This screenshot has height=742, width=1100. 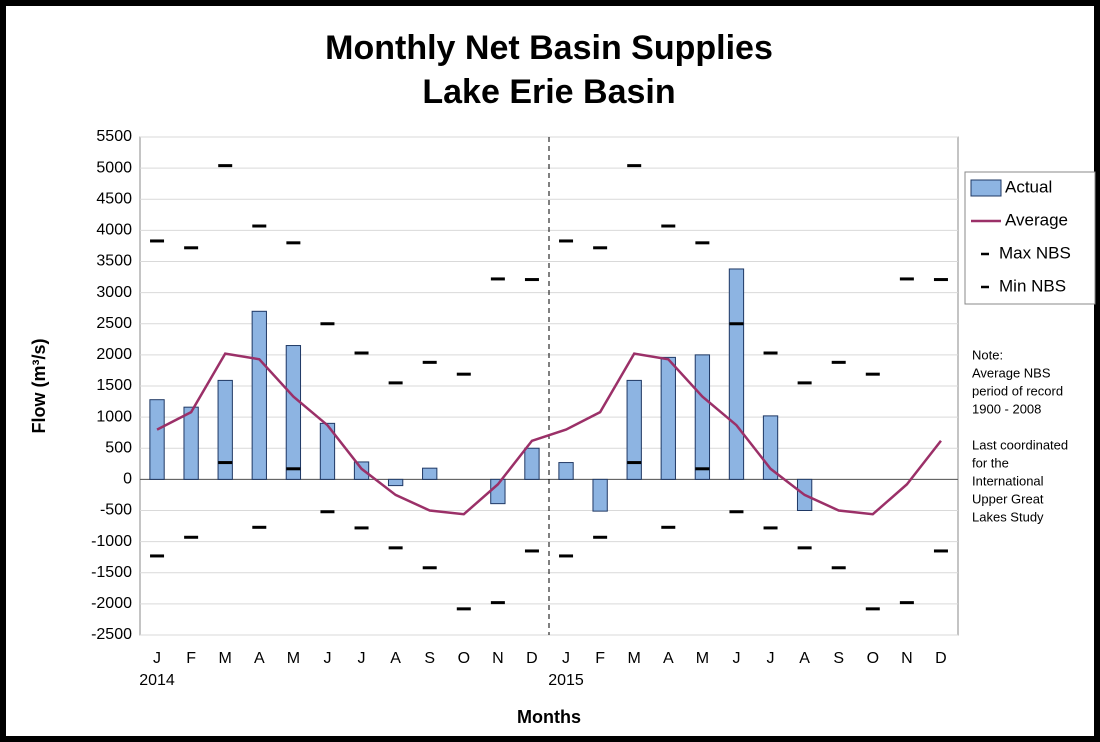 I want to click on y-tick-label: 500, so click(x=118, y=447).